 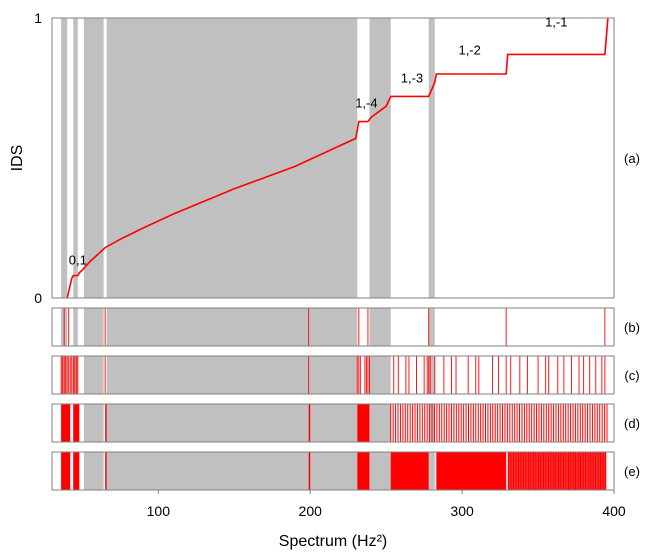 I want to click on x-tick-label: 100, so click(x=159, y=511).